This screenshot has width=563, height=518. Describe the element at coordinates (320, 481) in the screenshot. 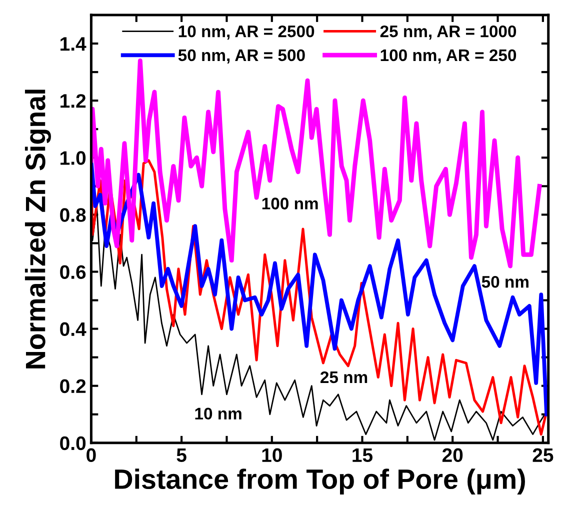

I see `x-axis-title: Distance from Top of Pore (μm)` at that location.